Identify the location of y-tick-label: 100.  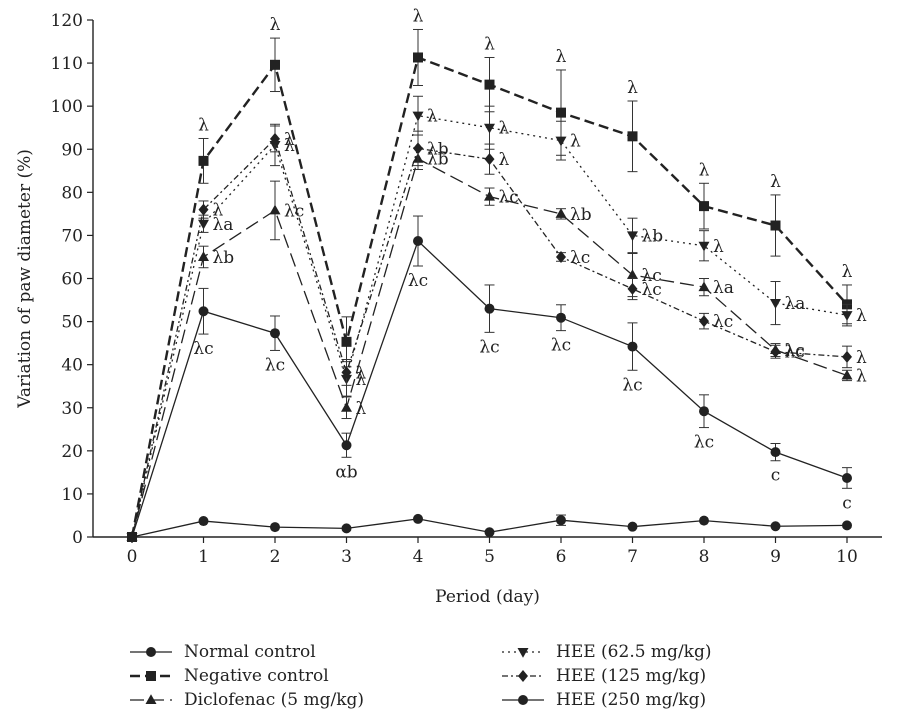
(67, 107).